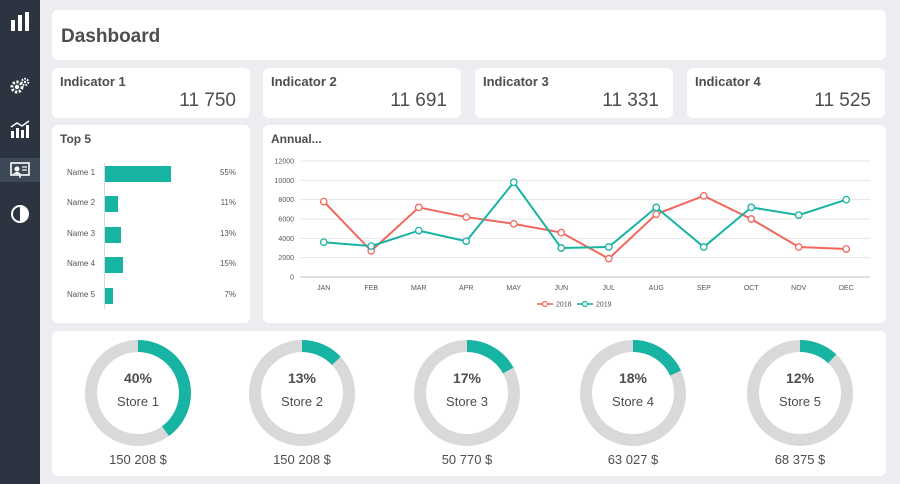 The height and width of the screenshot is (484, 900). I want to click on store-name: Store 5, so click(800, 401).